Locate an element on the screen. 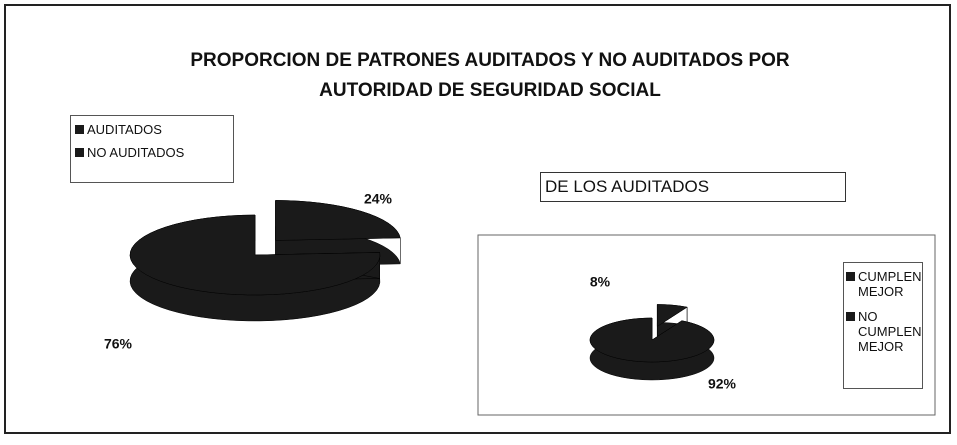 The width and height of the screenshot is (957, 445). data-label: 8% is located at coordinates (600, 282).